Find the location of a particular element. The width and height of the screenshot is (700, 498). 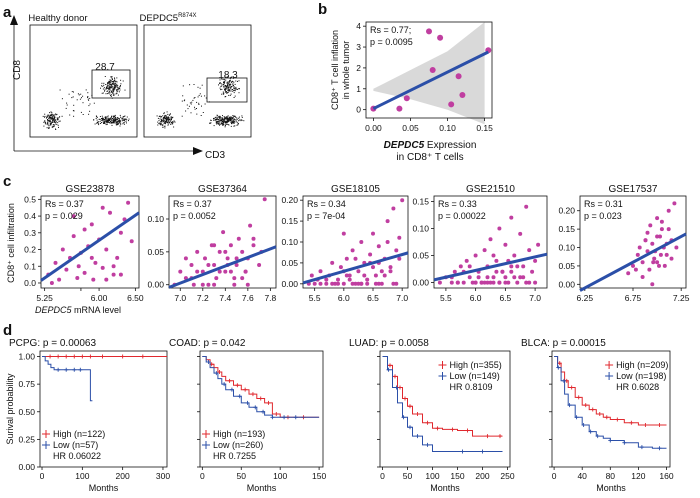

stat-annotation: p = 0.023 is located at coordinates (603, 216).